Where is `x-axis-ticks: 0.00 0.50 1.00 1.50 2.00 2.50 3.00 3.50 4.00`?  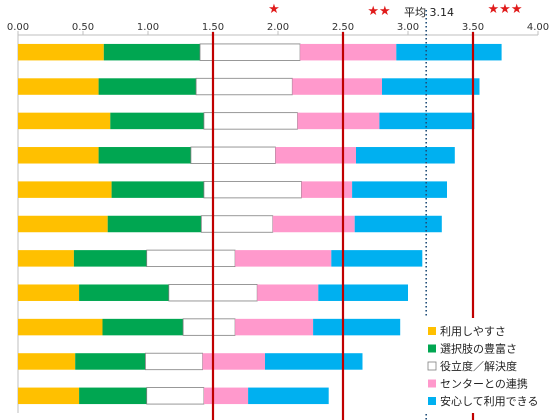 x-axis-ticks: 0.00 0.50 1.00 1.50 2.00 2.50 3.00 3.50 4.00 is located at coordinates (278, 28).